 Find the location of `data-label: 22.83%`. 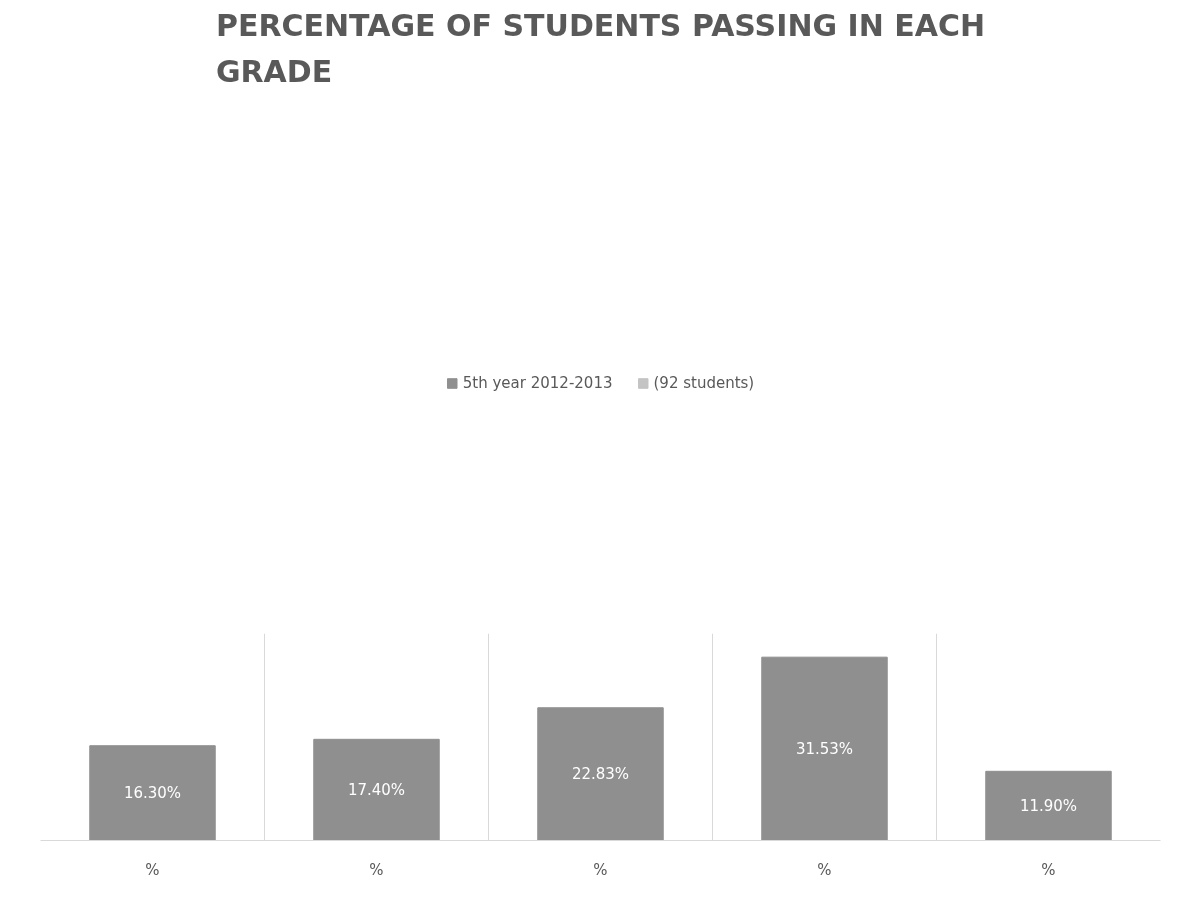

data-label: 22.83% is located at coordinates (600, 774).